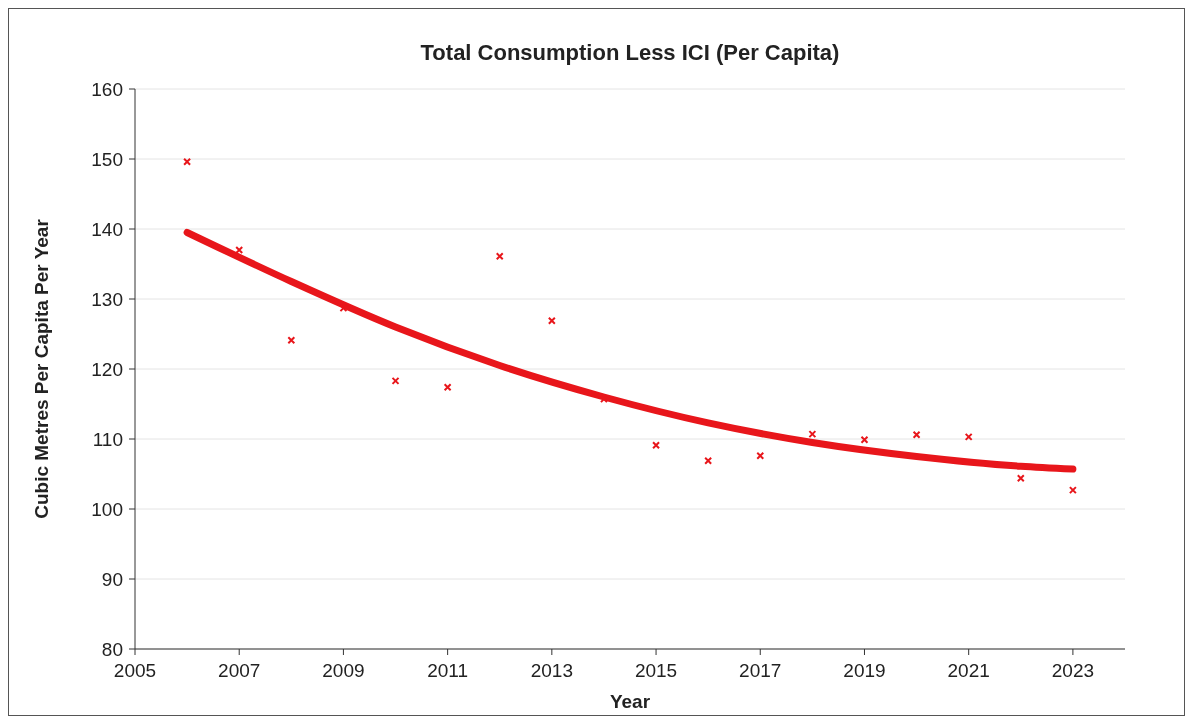  I want to click on x-axis-title: Year, so click(630, 701).